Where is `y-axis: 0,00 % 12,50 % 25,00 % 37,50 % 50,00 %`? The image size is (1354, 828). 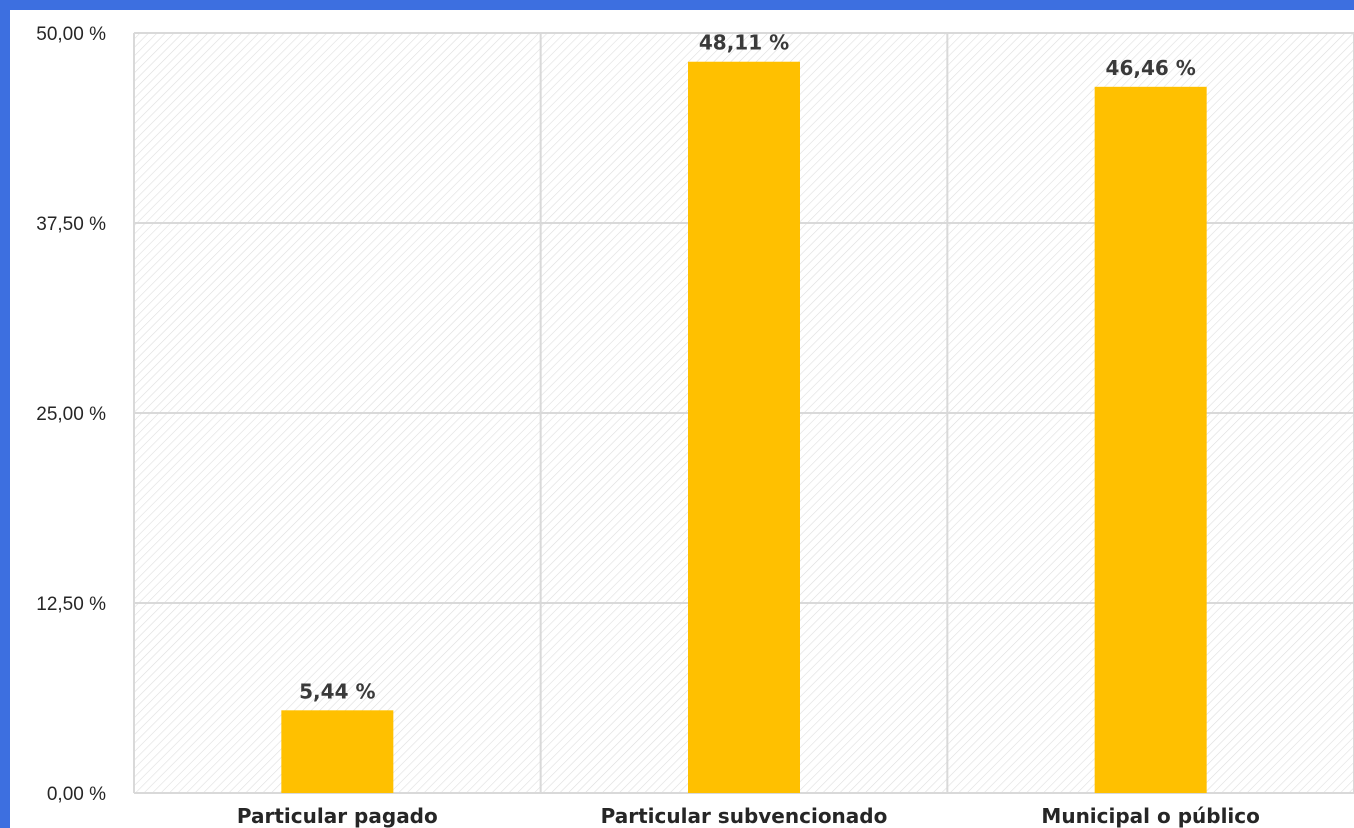 y-axis: 0,00 % 12,50 % 25,00 % 37,50 % 50,00 % is located at coordinates (71, 414).